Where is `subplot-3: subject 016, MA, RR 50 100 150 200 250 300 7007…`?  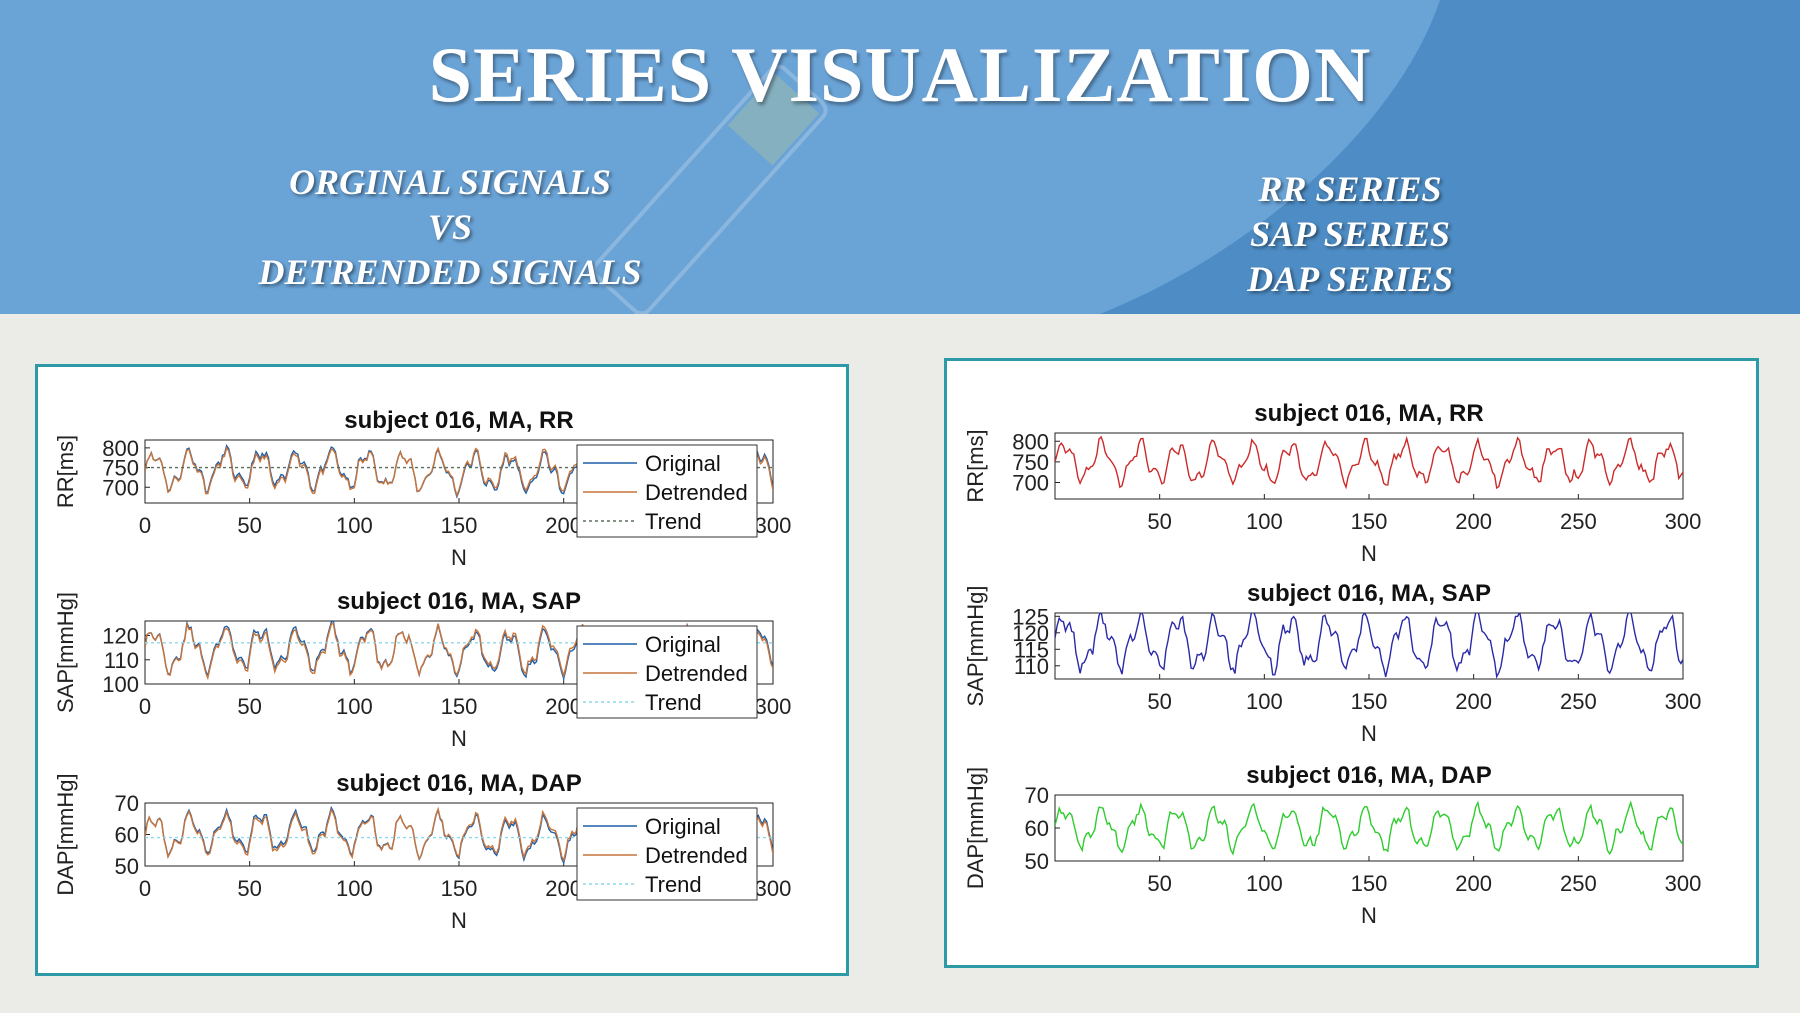 subplot-3: subject 016, MA, RR 50 100 150 200 250 300 7007… is located at coordinates (1332, 483).